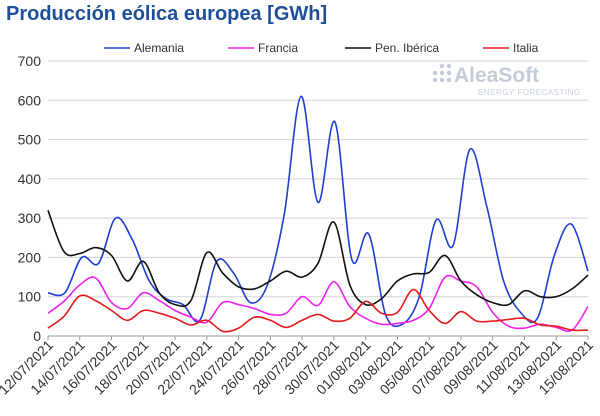  Describe the element at coordinates (318, 310) in the screenshot. I see `series-line-italia` at that location.